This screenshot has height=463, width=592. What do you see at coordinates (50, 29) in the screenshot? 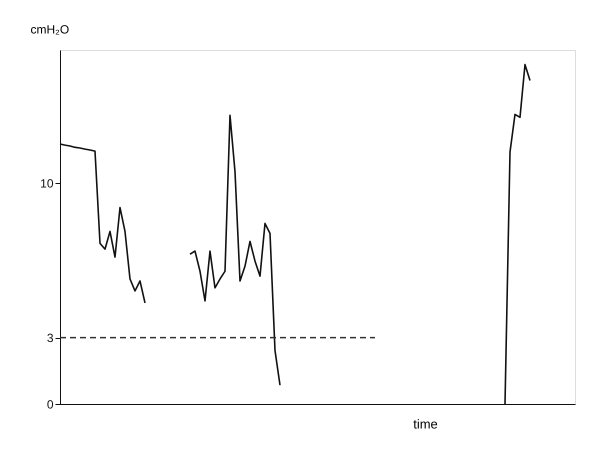
I see `y-axis-title: cmH₂O` at bounding box center [50, 29].